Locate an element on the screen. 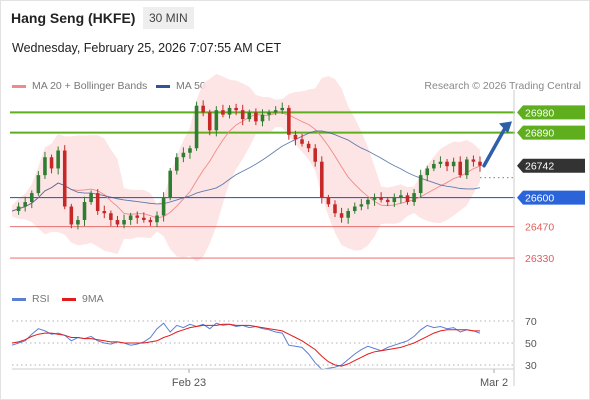  legend-ma50-swatch is located at coordinates (163, 86).